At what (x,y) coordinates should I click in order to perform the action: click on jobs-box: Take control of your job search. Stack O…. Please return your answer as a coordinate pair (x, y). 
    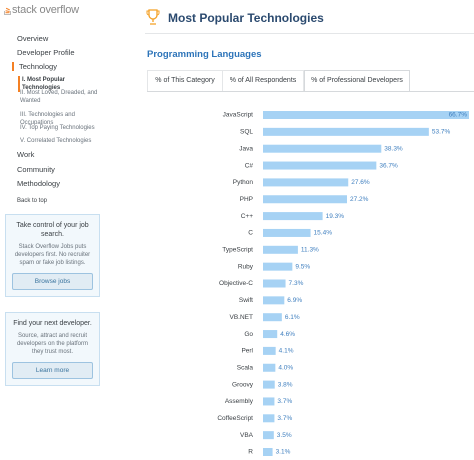
    Looking at the image, I should click on (52, 255).